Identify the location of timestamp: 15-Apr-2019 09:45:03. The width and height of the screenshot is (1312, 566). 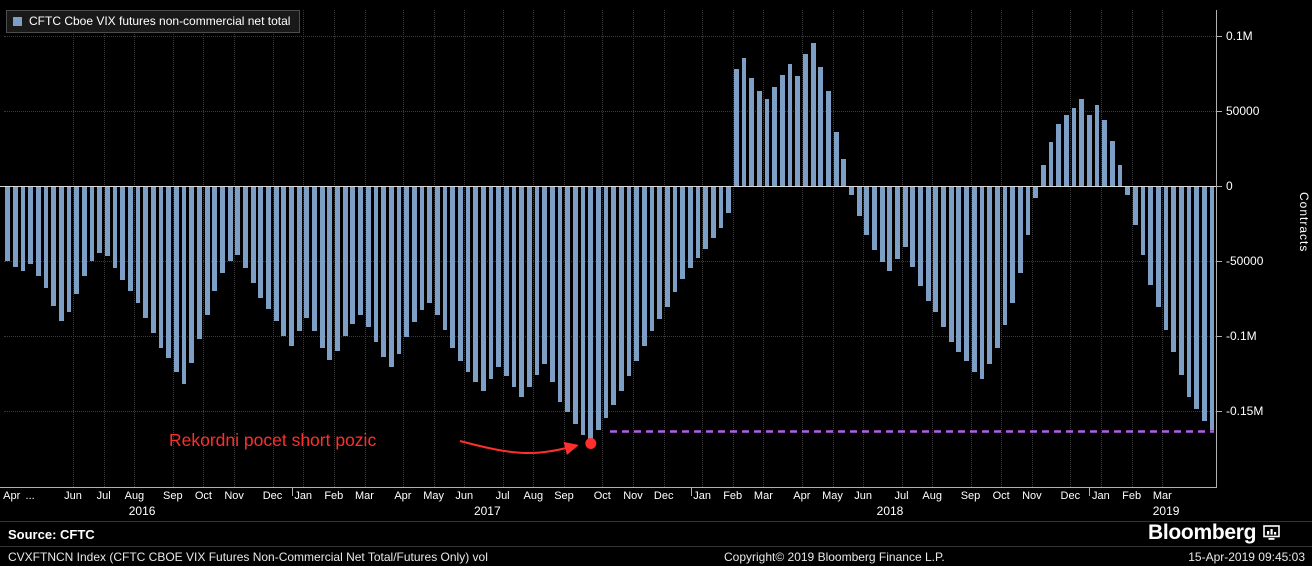
(1246, 557).